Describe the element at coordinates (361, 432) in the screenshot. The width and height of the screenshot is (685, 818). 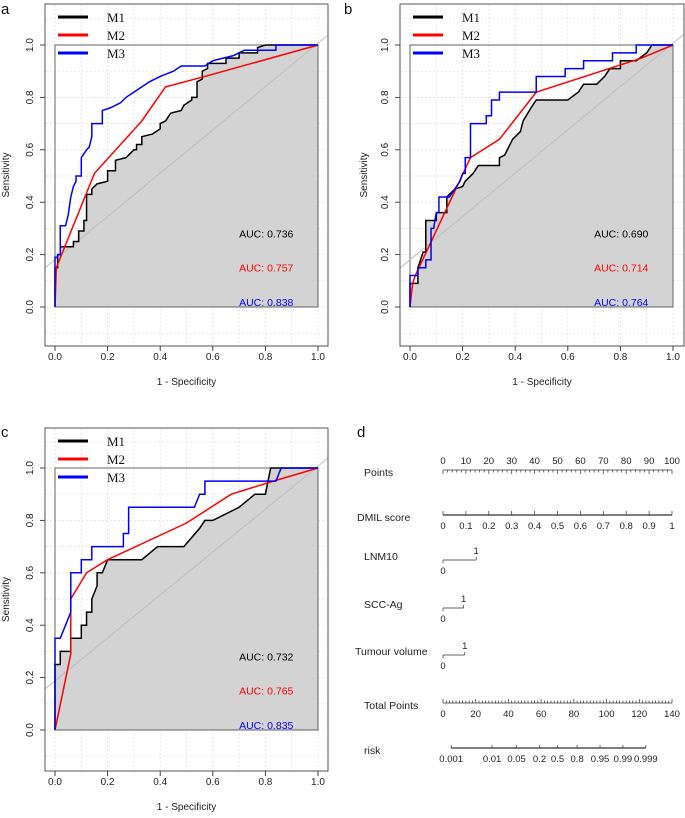
I see `panel-letter: d` at that location.